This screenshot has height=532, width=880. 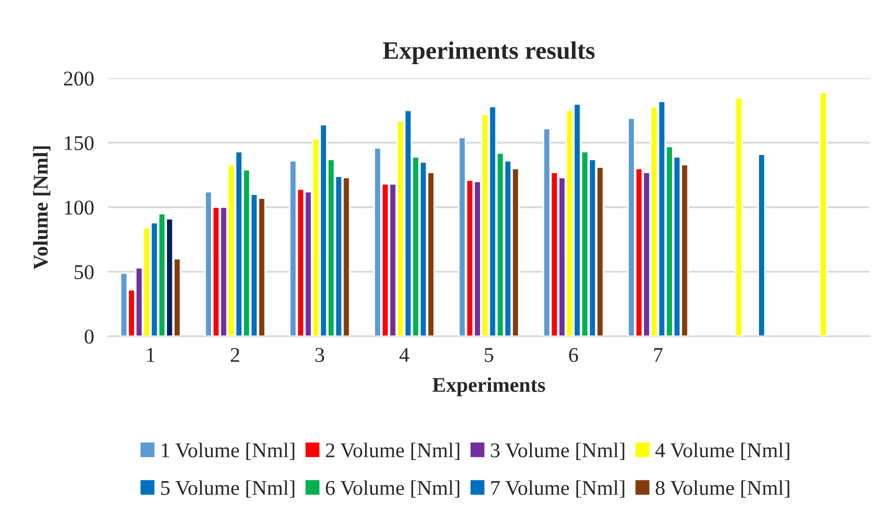 What do you see at coordinates (79, 207) in the screenshot?
I see `y-tick-label: 100` at bounding box center [79, 207].